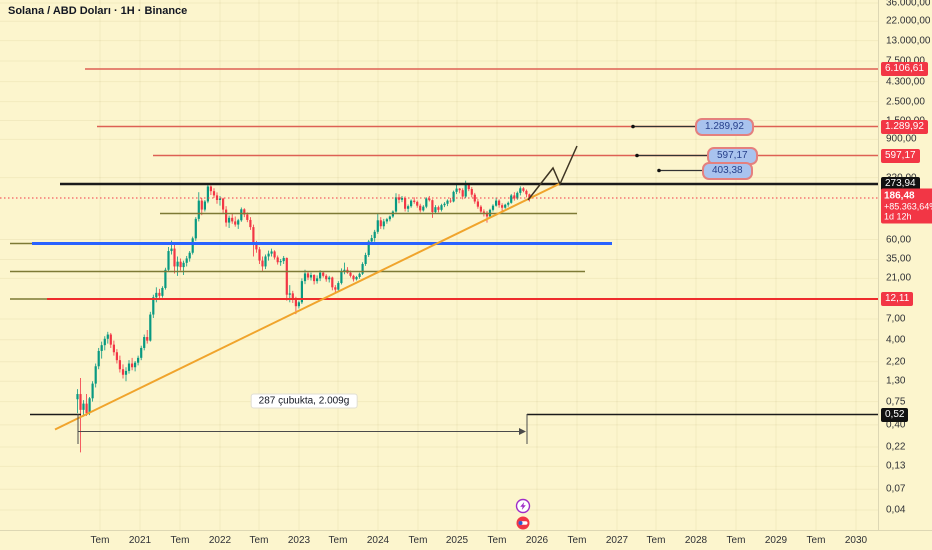 Image resolution: width=932 pixels, height=550 pixels. What do you see at coordinates (302, 429) in the screenshot?
I see `date-range-measure` at bounding box center [302, 429].